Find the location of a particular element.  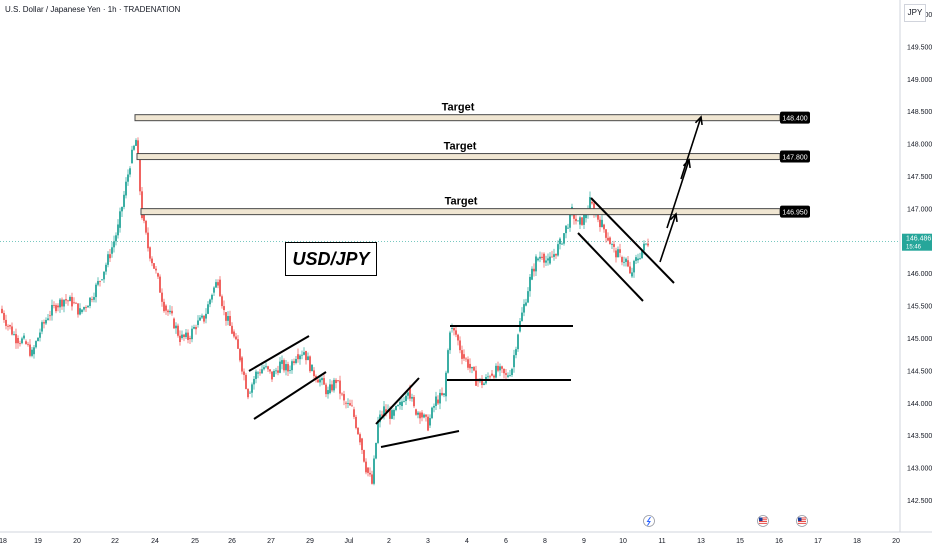

time-tick-label: 6 is located at coordinates (506, 541).